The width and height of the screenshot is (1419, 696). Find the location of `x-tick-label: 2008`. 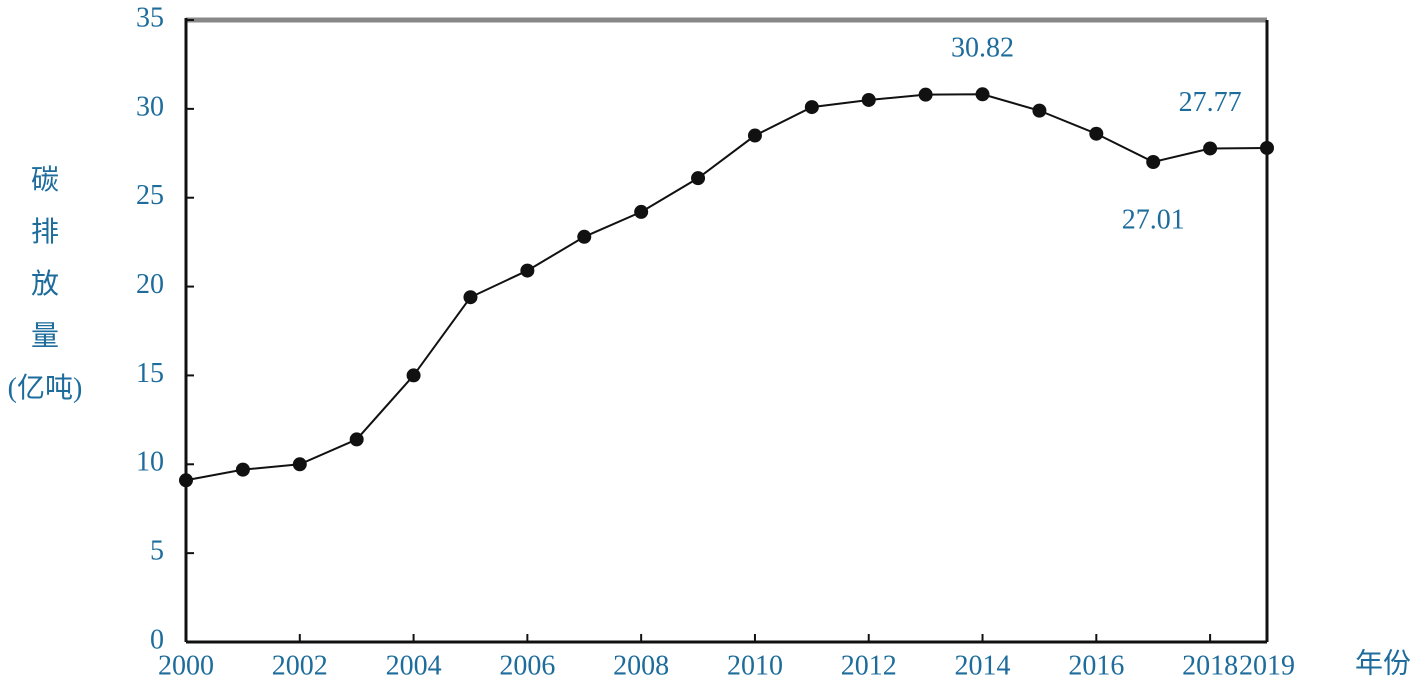

x-tick-label: 2008 is located at coordinates (641, 665).